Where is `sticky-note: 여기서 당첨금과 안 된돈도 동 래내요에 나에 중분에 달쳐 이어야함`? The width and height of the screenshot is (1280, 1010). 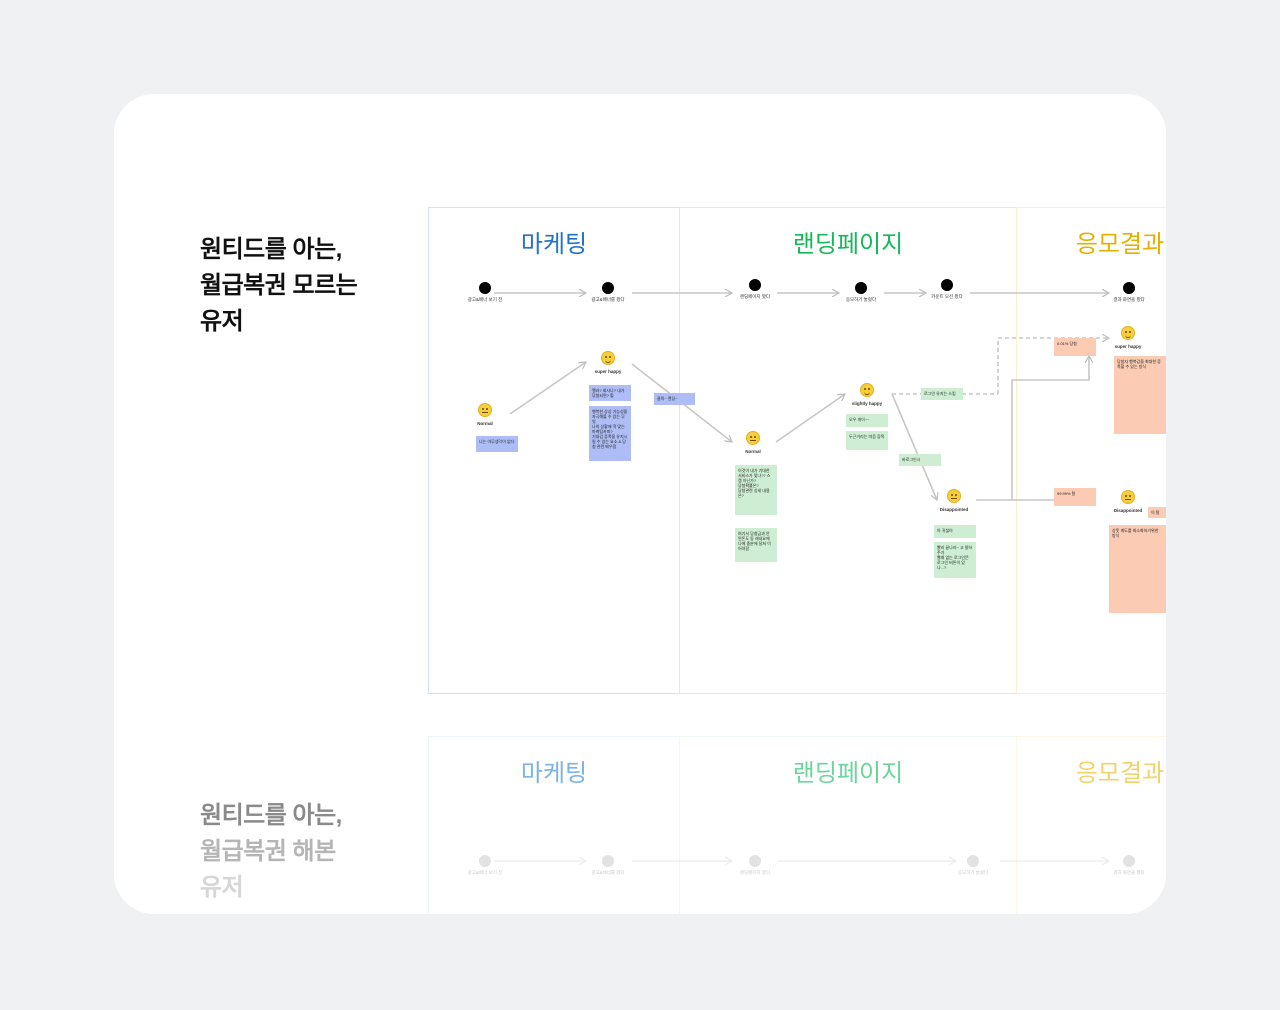 sticky-note: 여기서 당첨금과 안 된돈도 동 래내요에 나에 중분에 달쳐 이어야함 is located at coordinates (756, 545).